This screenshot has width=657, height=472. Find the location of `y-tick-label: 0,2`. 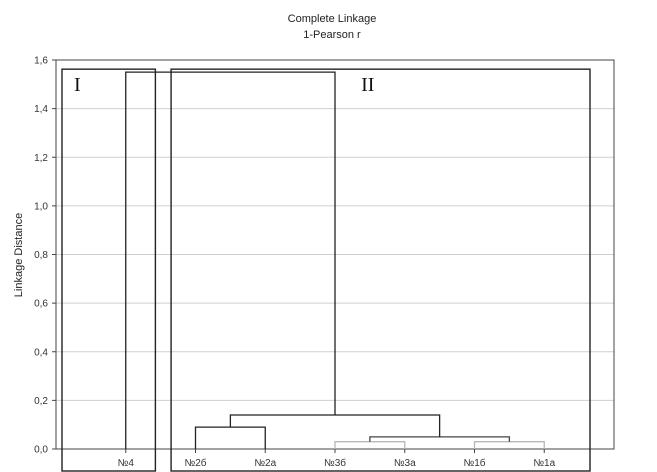

y-tick-label: 0,2 is located at coordinates (41, 401).